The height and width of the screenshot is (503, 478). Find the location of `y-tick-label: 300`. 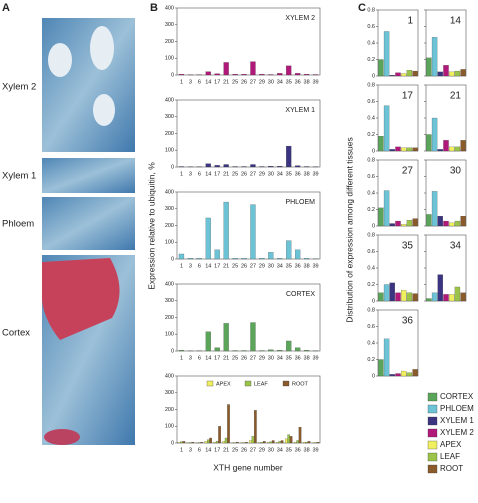

y-tick-label: 300 is located at coordinates (169, 25).